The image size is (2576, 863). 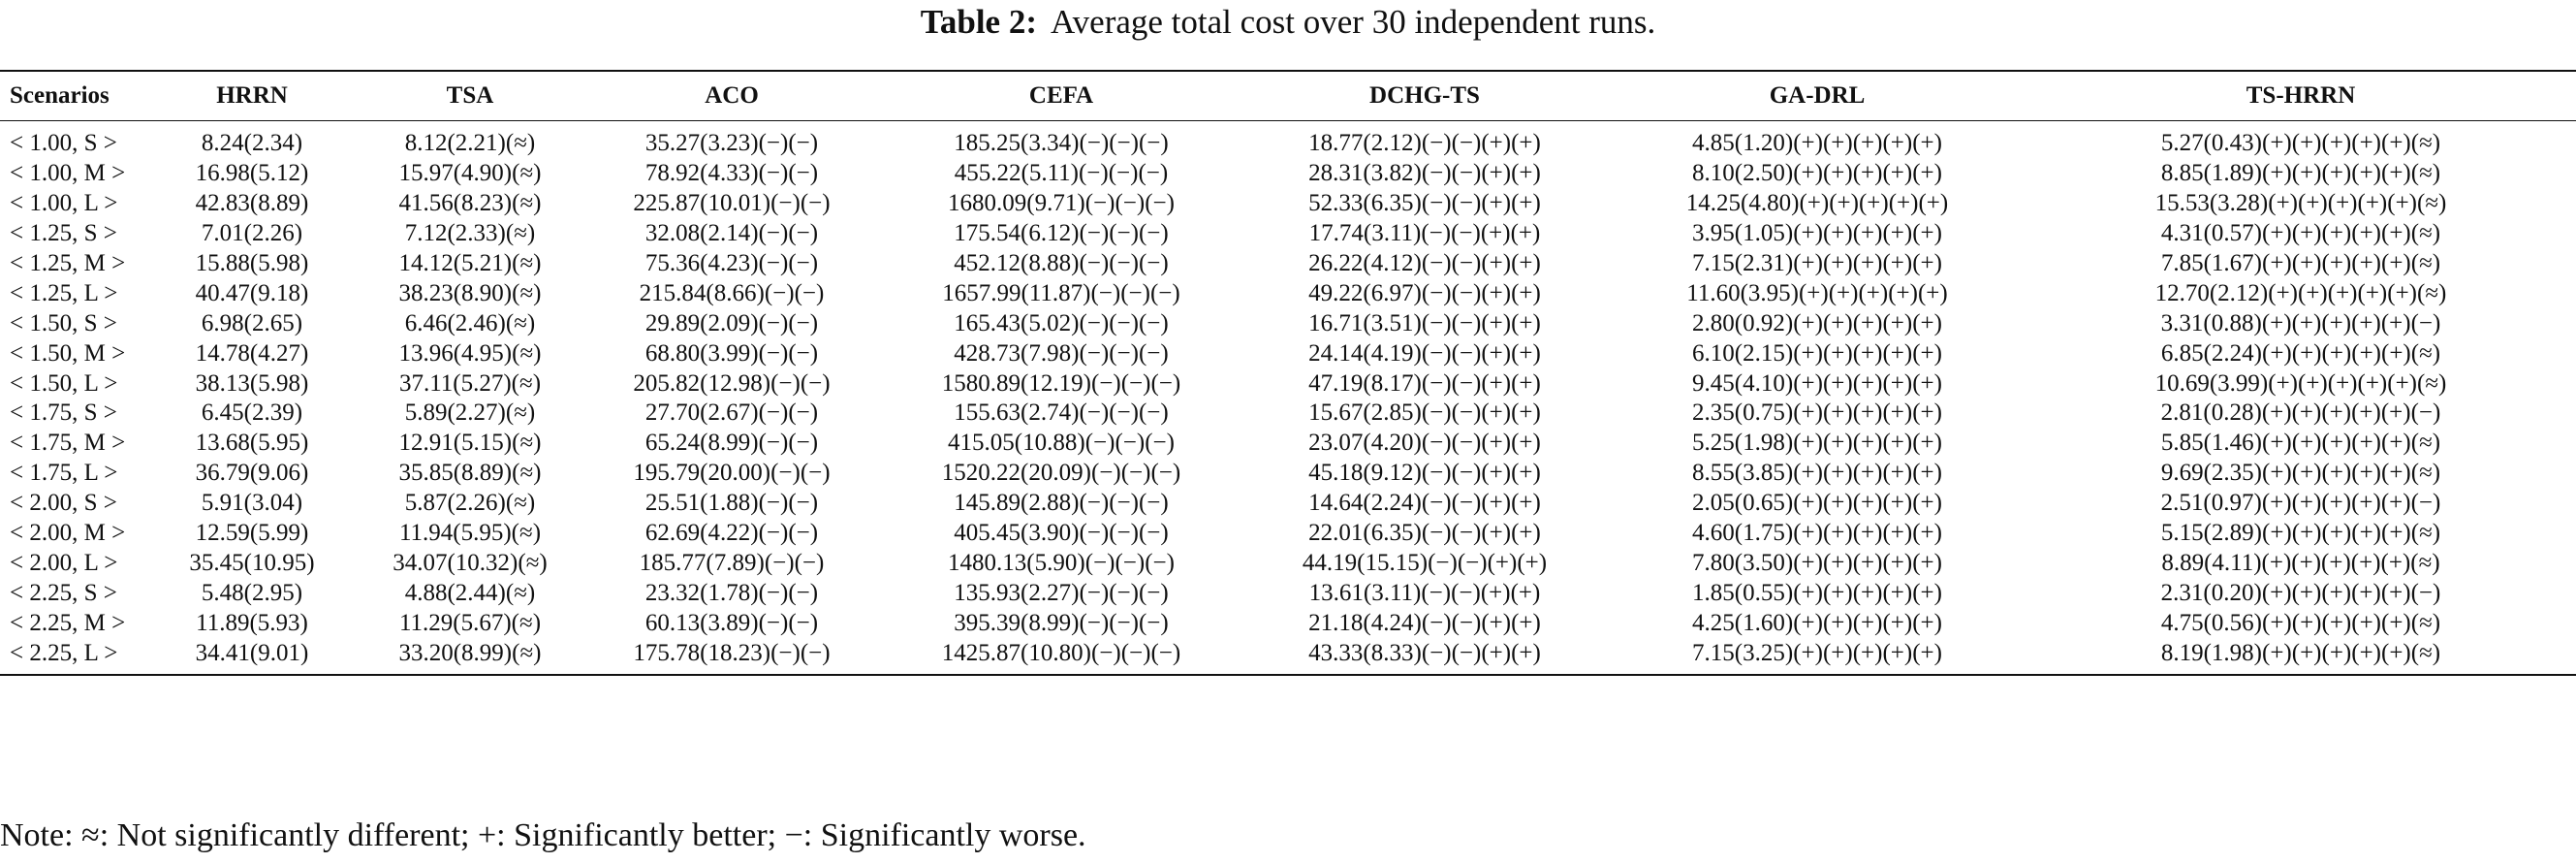 What do you see at coordinates (1817, 173) in the screenshot?
I see `ga-drl-cell: 8.10(2.50)(+)(+)(+)(+)(+)` at bounding box center [1817, 173].